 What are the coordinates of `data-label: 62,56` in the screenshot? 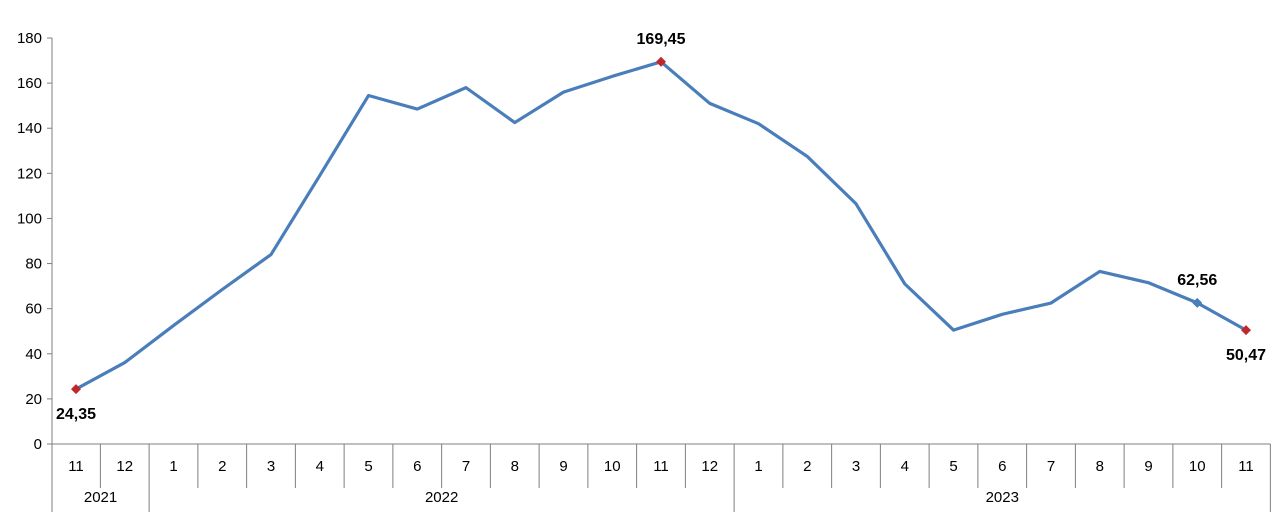 It's located at (1197, 280).